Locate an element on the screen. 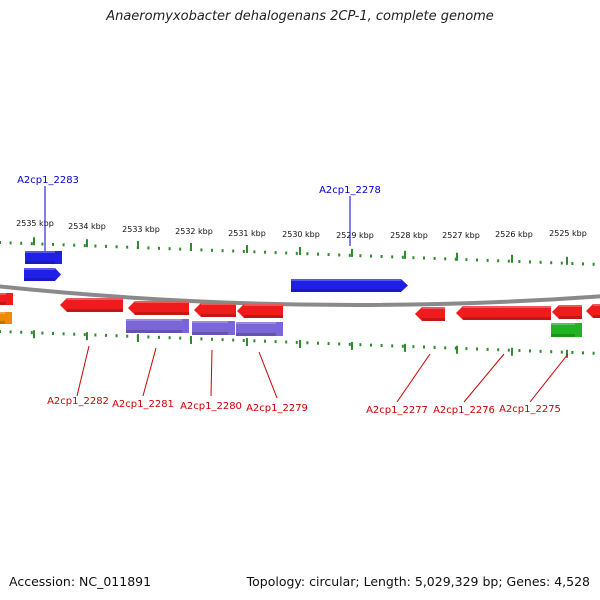  tick-label: 2532 kbp is located at coordinates (194, 231).